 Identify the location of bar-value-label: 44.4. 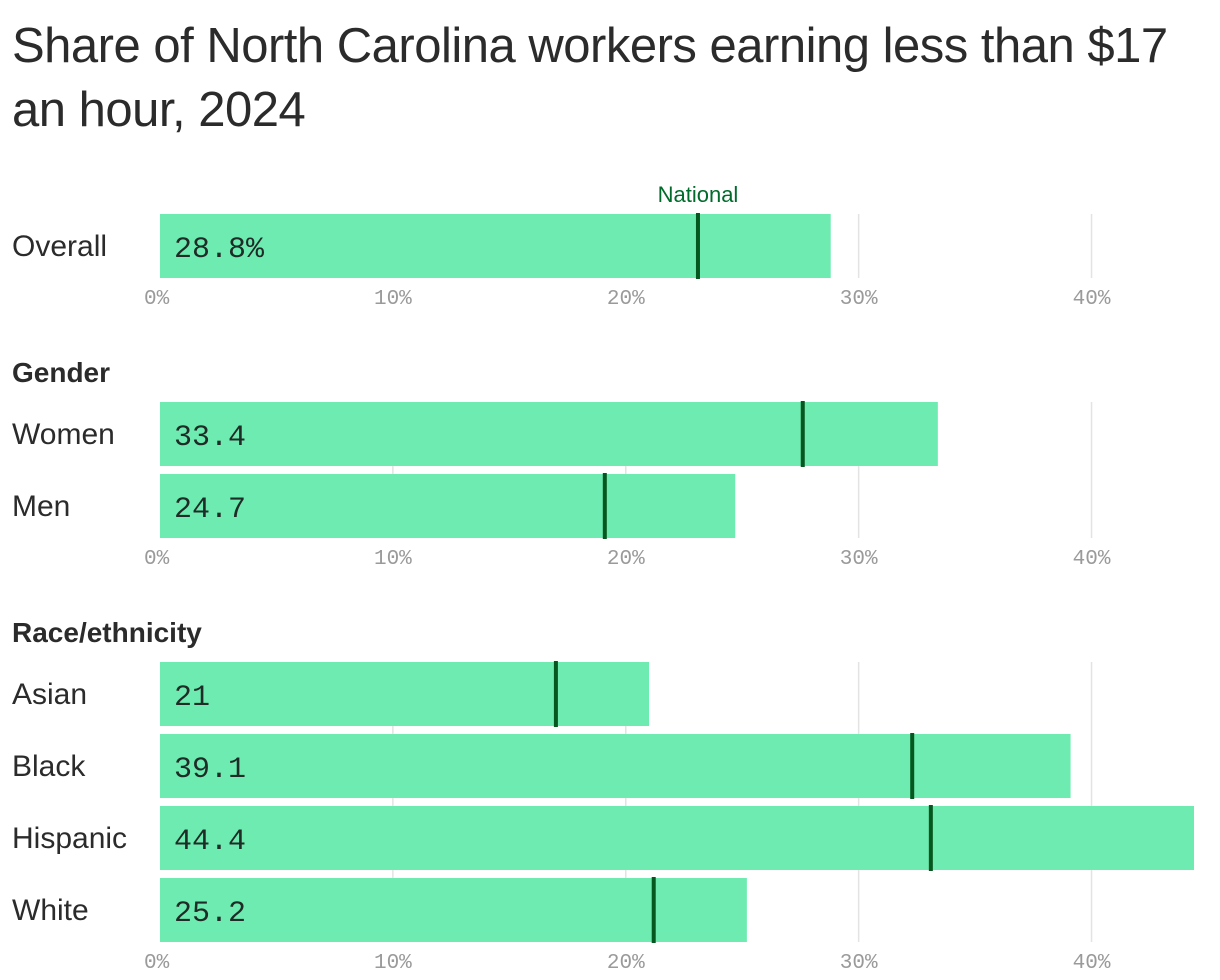
(210, 842).